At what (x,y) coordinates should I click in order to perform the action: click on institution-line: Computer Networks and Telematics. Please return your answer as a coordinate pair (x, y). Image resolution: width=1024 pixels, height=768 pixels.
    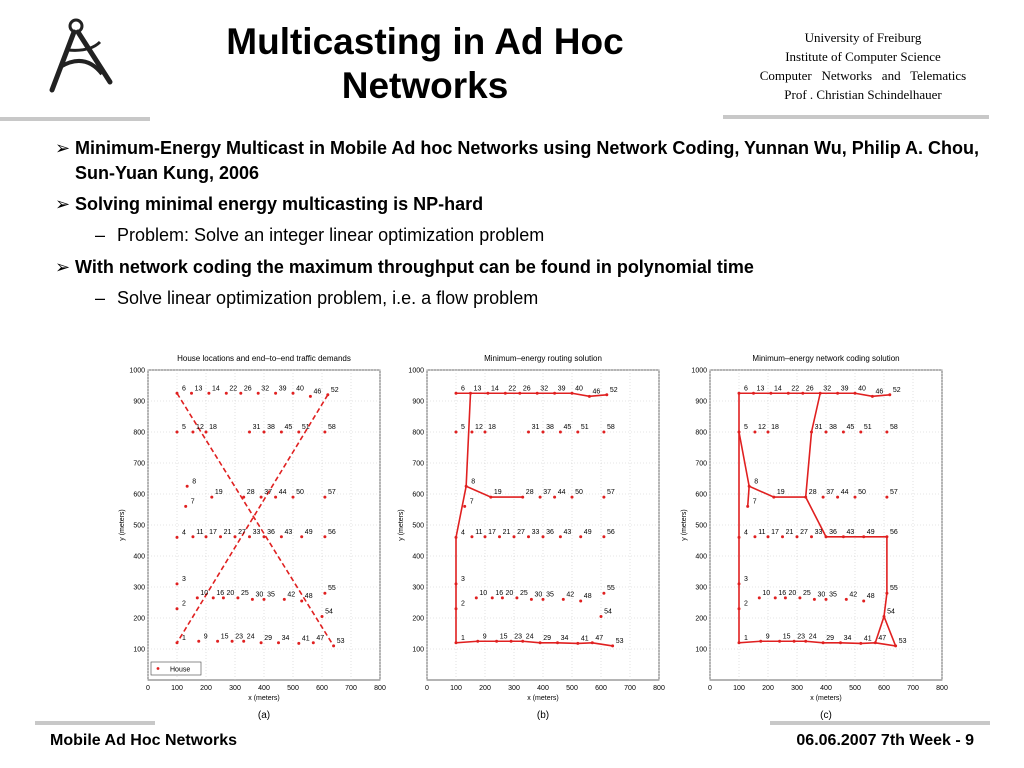
    Looking at the image, I should click on (863, 75).